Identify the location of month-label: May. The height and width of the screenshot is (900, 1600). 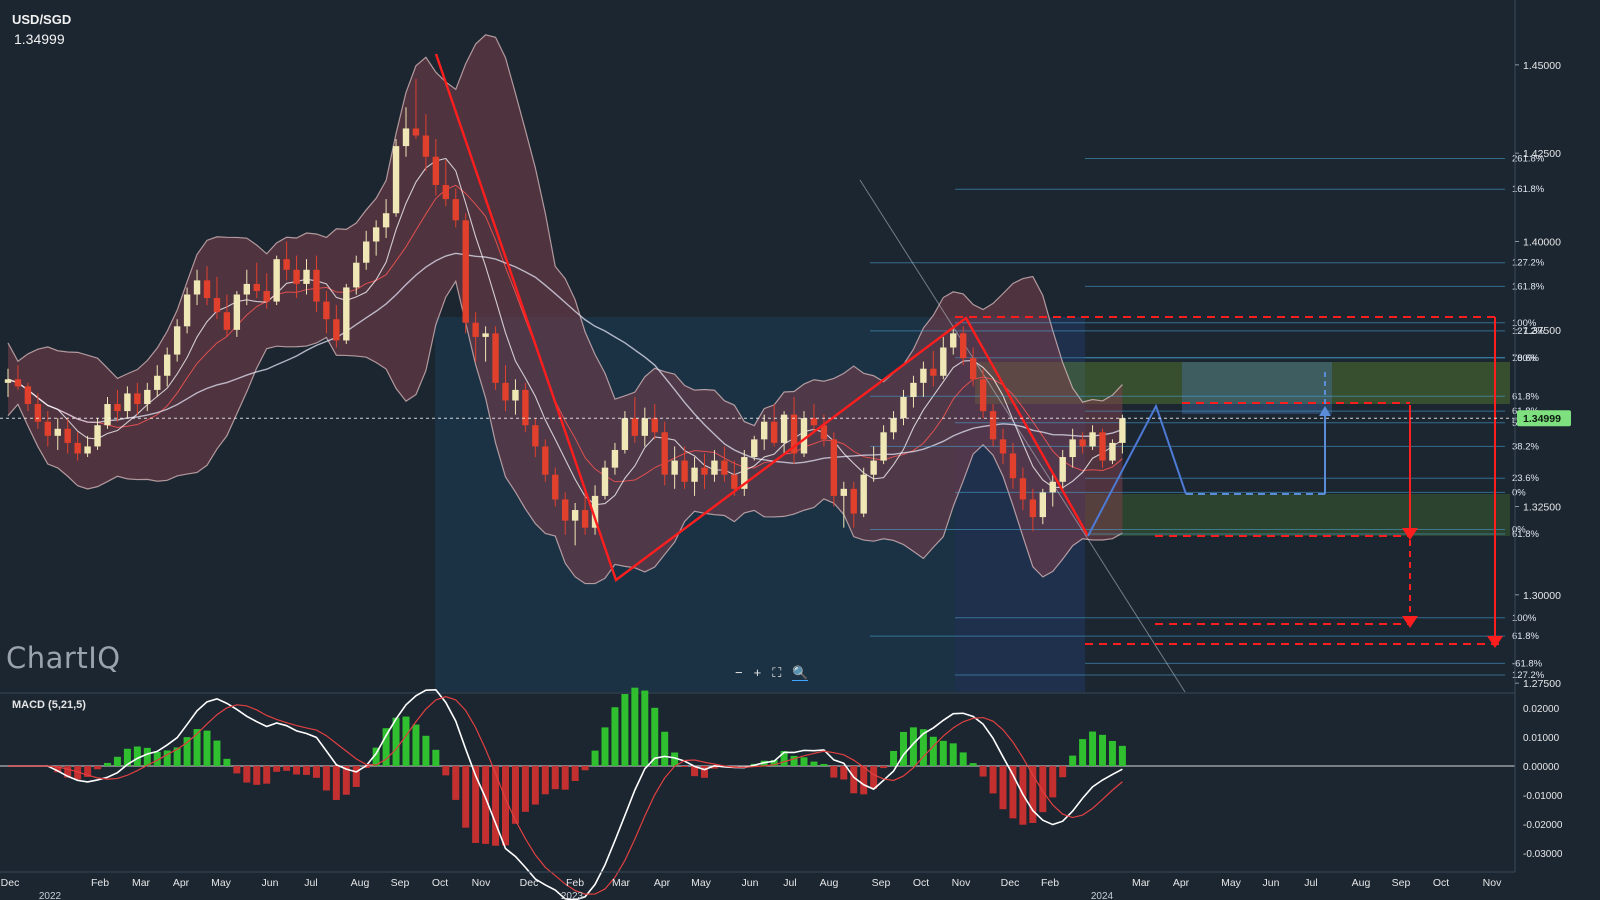
(1231, 883).